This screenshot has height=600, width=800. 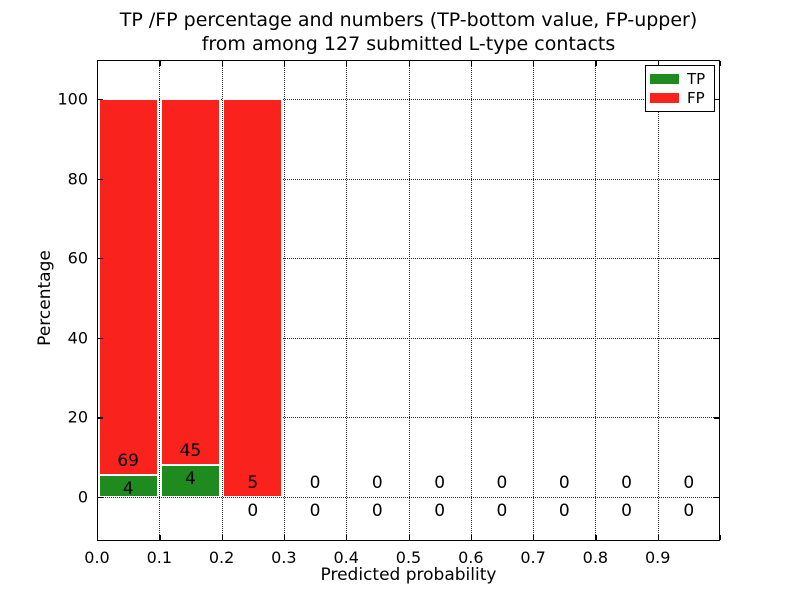 I want to click on chart-title-line2: from among 127 submitted L-type contacts, so click(x=408, y=44).